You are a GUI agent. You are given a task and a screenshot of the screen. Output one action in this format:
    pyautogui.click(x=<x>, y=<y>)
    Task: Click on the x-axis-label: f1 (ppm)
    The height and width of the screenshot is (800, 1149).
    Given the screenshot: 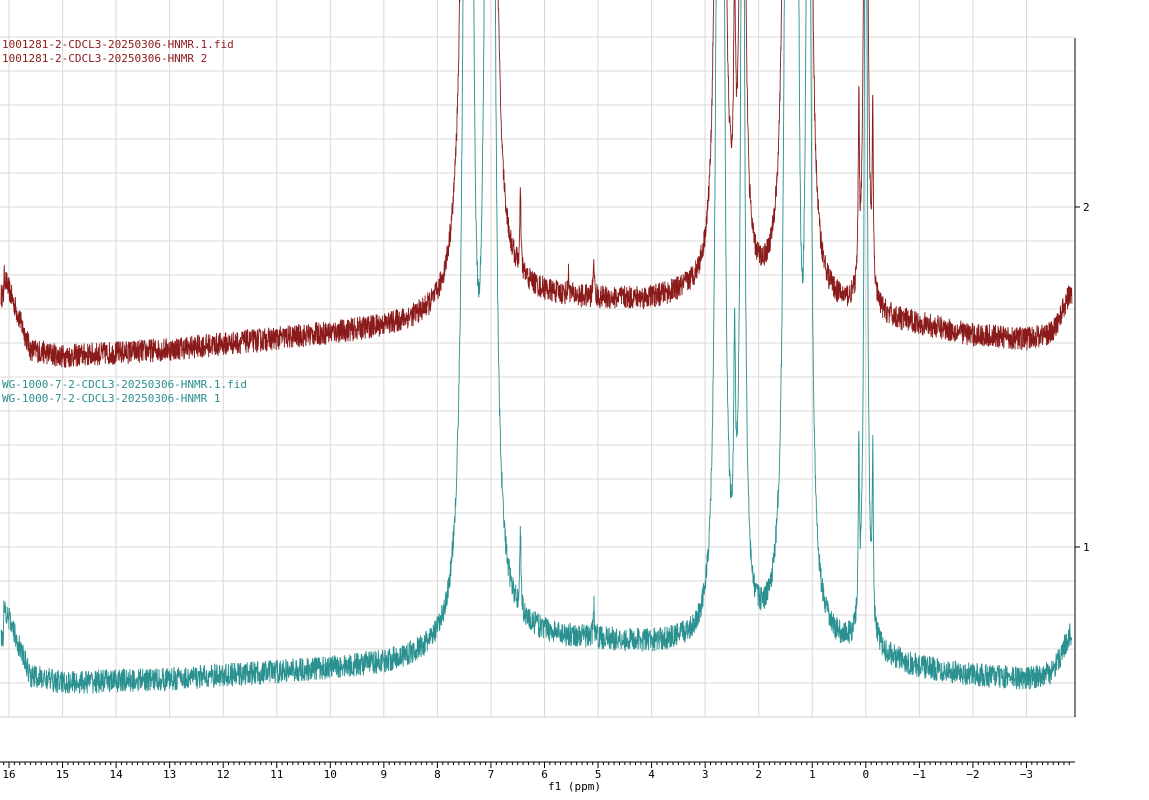 What is the action you would take?
    pyautogui.click(x=574, y=786)
    